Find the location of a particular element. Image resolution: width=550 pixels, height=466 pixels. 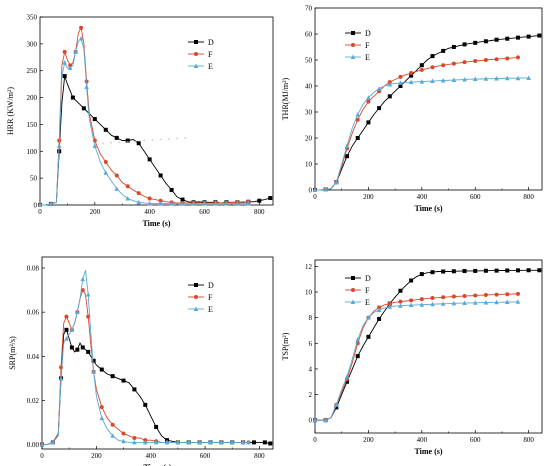

legend-marker-E is located at coordinates (353, 301).